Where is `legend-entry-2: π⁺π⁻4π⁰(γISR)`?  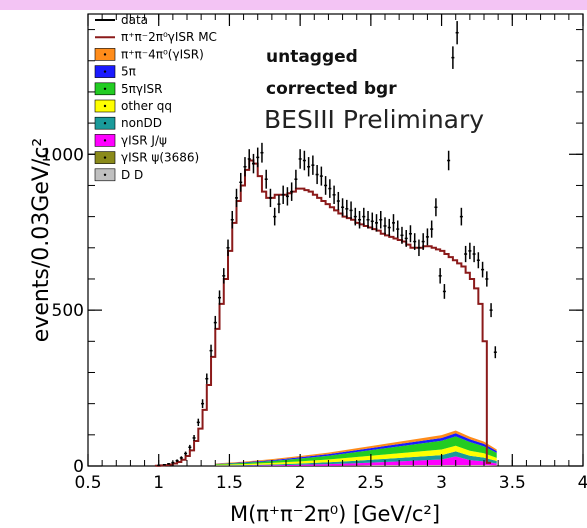
legend-entry-2: π⁺π⁻4π⁰(γISR) is located at coordinates (149, 54).